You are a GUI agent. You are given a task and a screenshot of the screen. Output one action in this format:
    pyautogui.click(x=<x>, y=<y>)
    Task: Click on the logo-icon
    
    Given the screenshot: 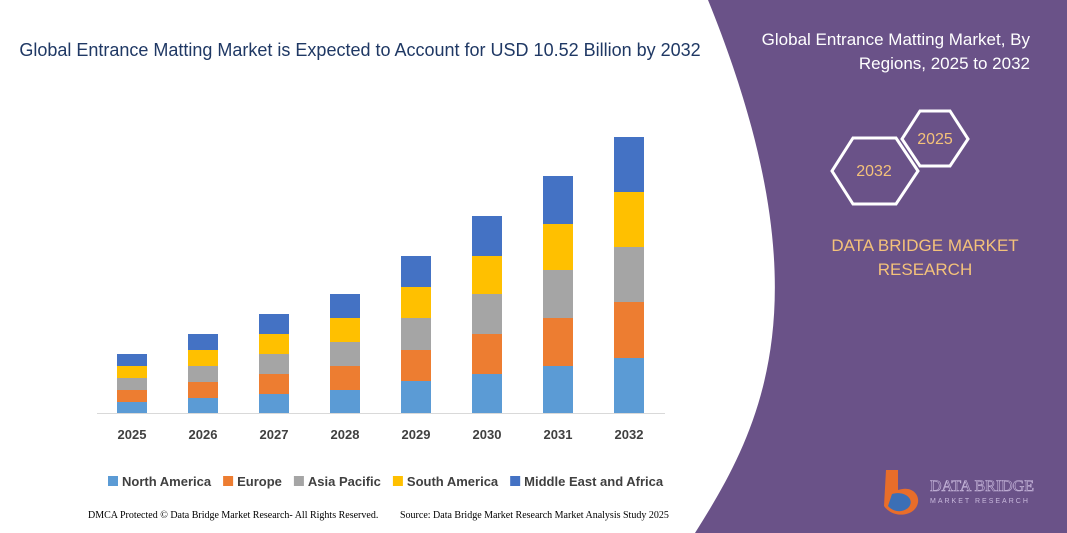 What is the action you would take?
    pyautogui.click(x=899, y=502)
    